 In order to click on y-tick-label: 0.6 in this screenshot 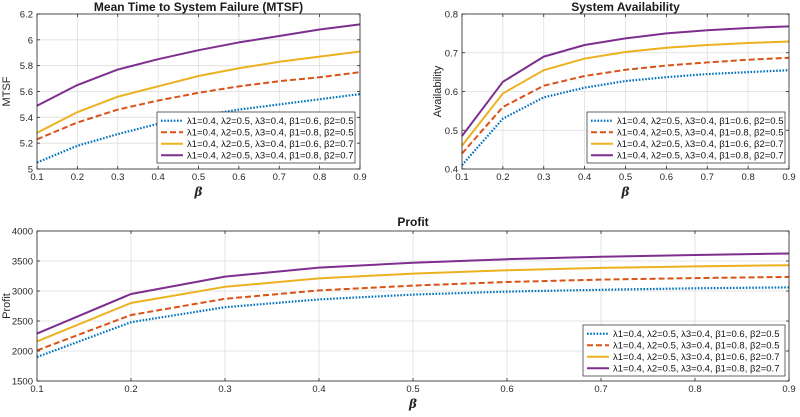, I will do `click(451, 92)`.